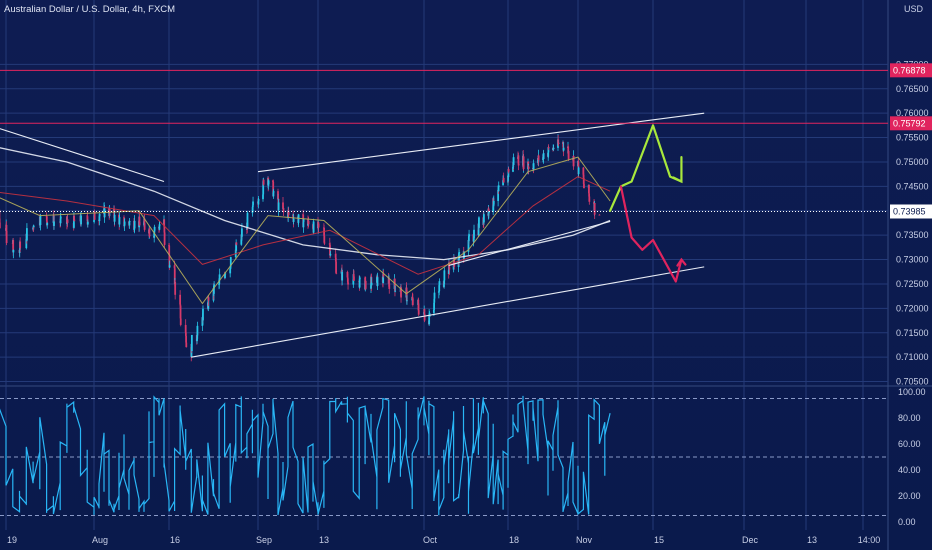 The height and width of the screenshot is (550, 932). I want to click on oscillator-axis: 100.00 80.00 60.00 40.00 20.00 0.00, so click(912, 457).